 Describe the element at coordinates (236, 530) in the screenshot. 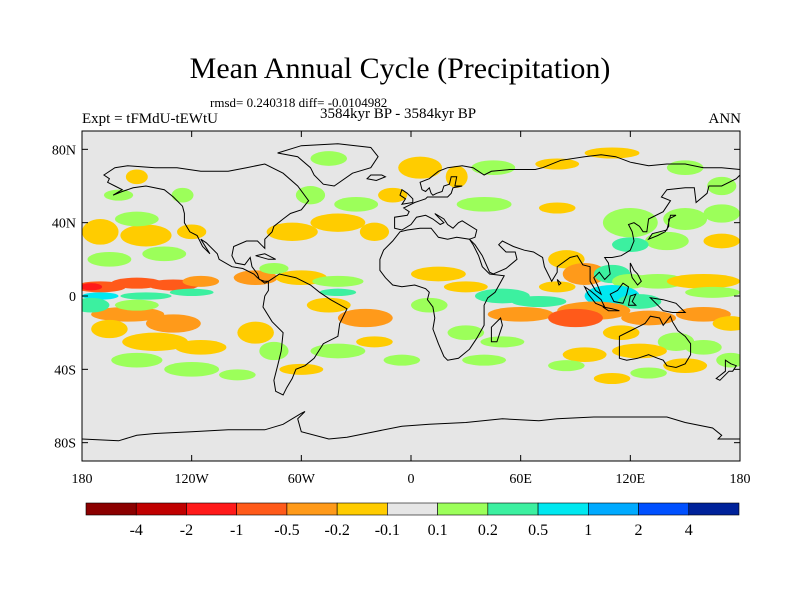

I see `colorbar-label: -1` at that location.